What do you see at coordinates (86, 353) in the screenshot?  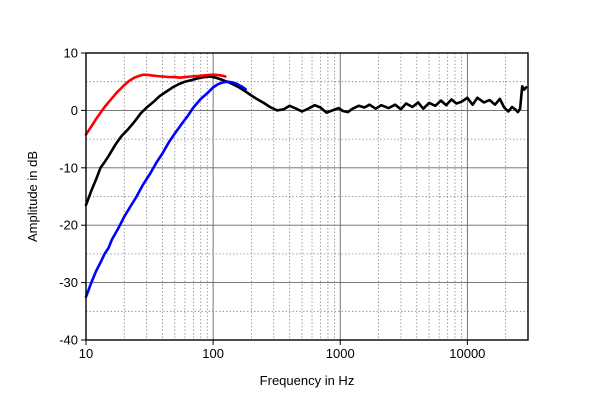 I see `x-tick-label: 10` at bounding box center [86, 353].